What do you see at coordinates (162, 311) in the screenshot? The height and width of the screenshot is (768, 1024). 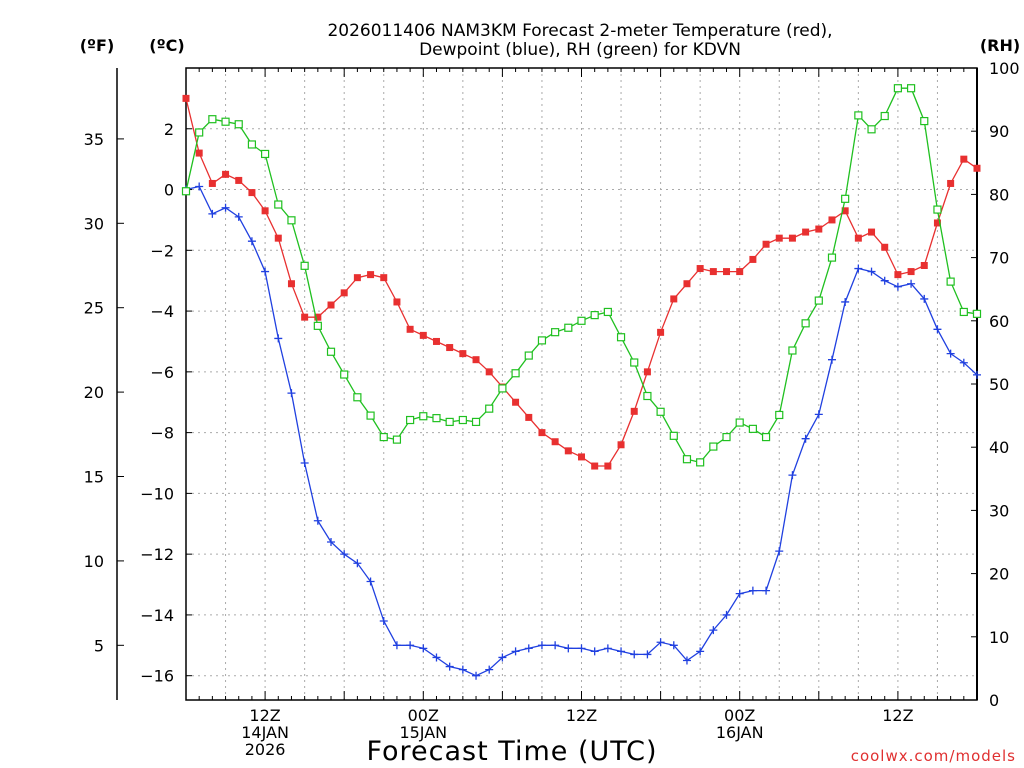 I see `celsius-tick-label: −4` at bounding box center [162, 311].